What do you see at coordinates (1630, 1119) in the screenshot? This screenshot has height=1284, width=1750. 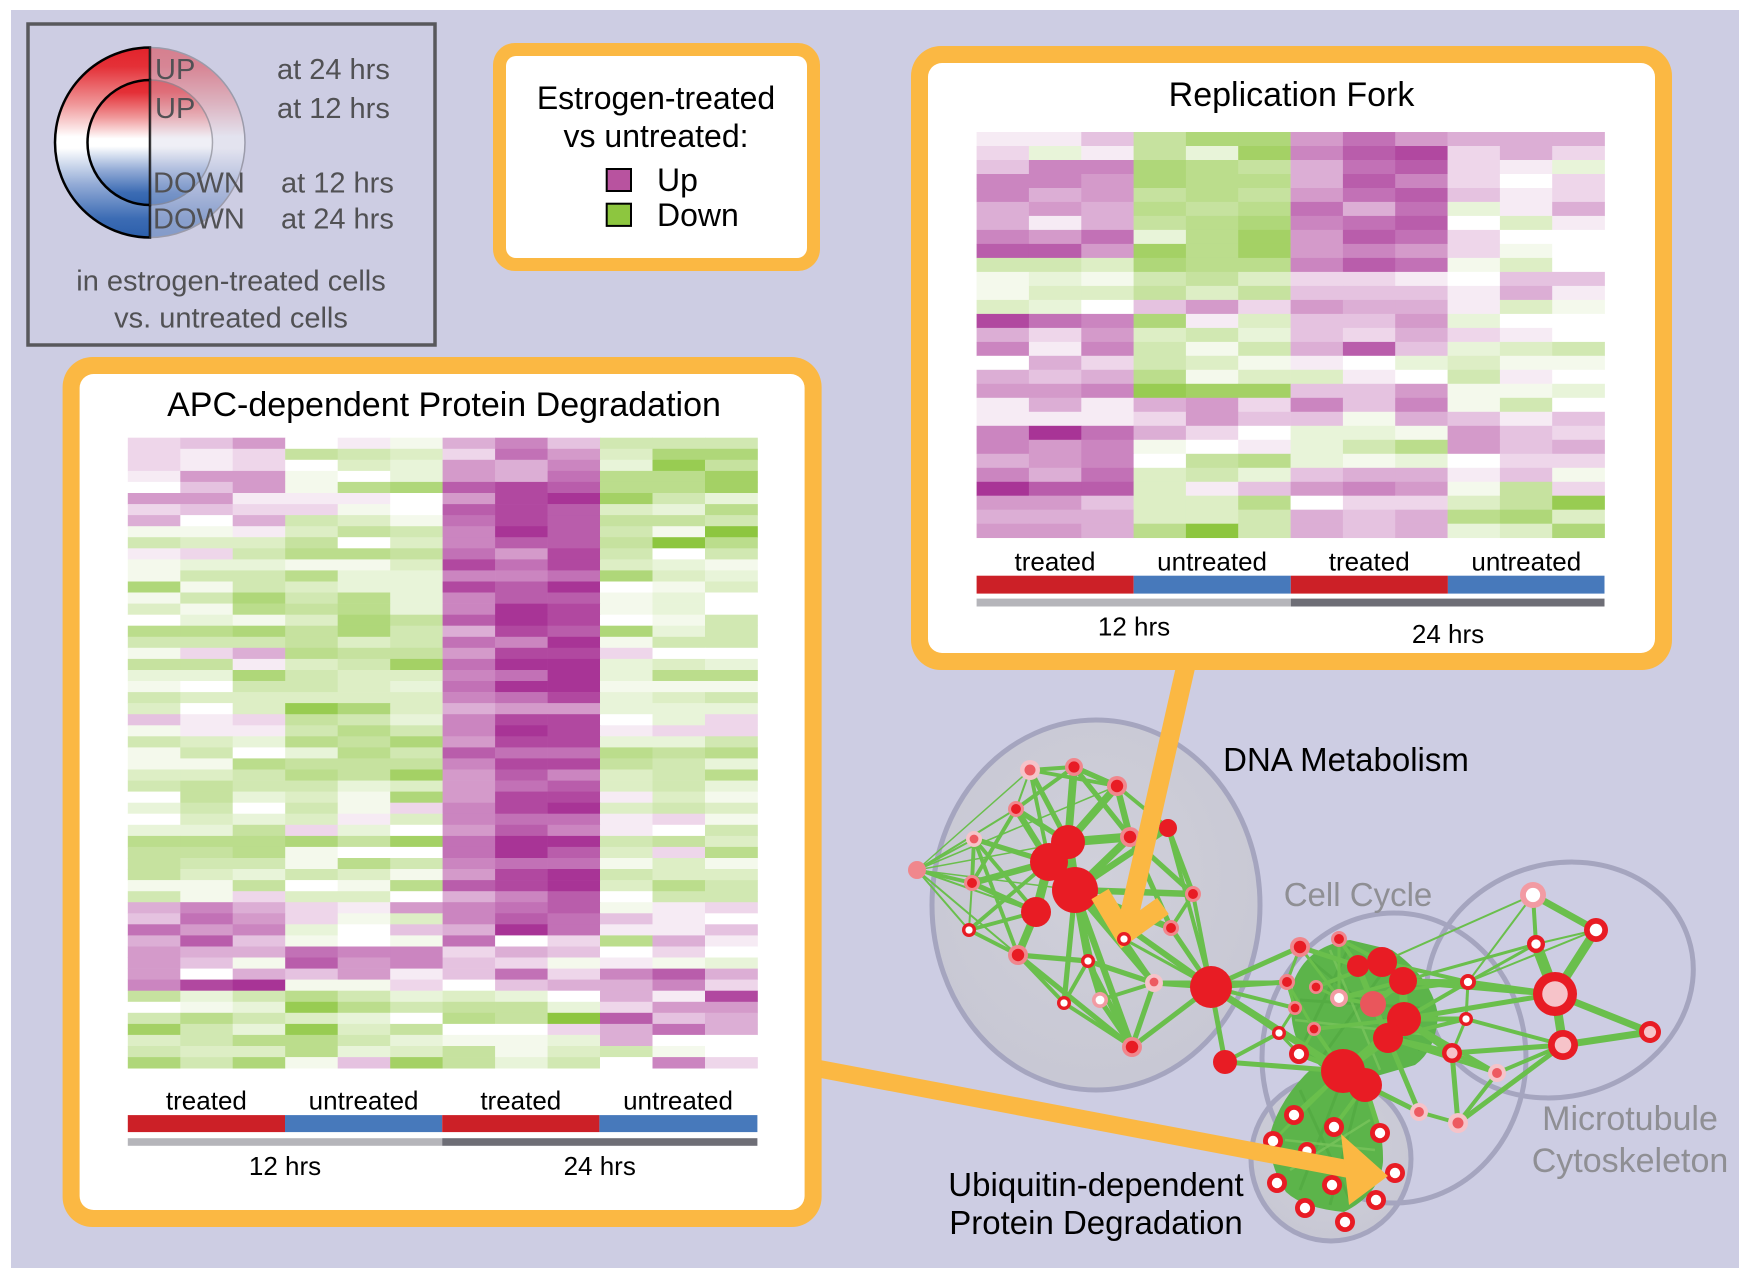 I see `svg-text: Microtubule` at bounding box center [1630, 1119].